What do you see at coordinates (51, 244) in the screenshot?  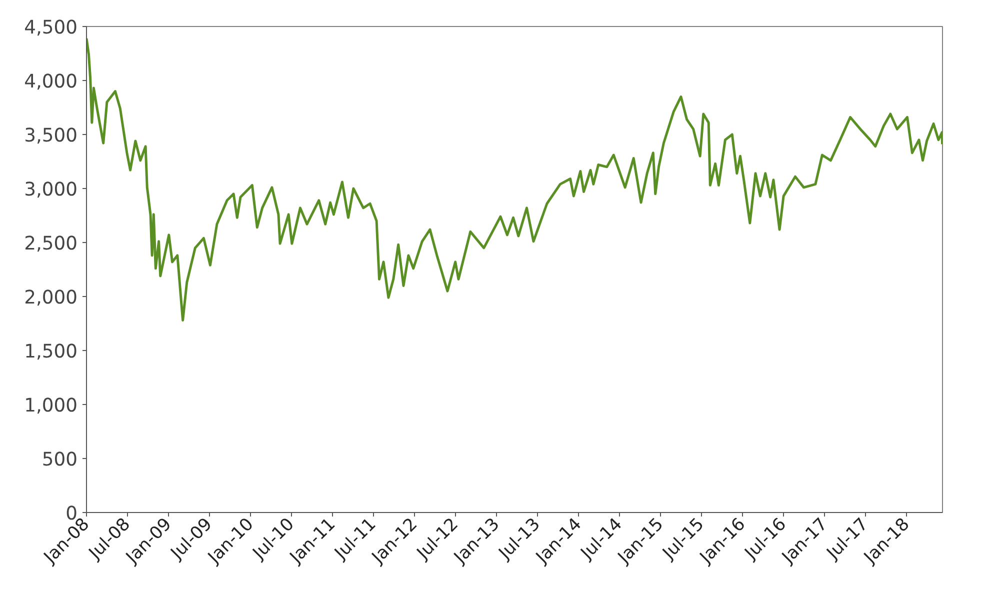 I see `y-tick-label: 2,500` at bounding box center [51, 244].